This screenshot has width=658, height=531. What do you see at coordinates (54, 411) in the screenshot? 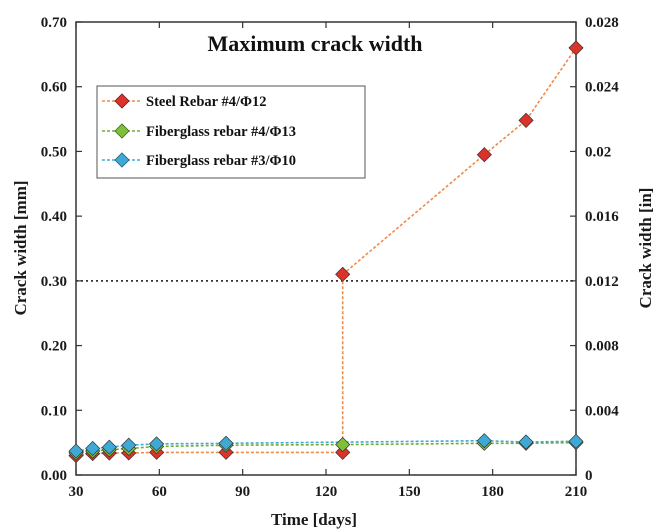
I see `y-tick-label-left: 0.10` at bounding box center [54, 411].